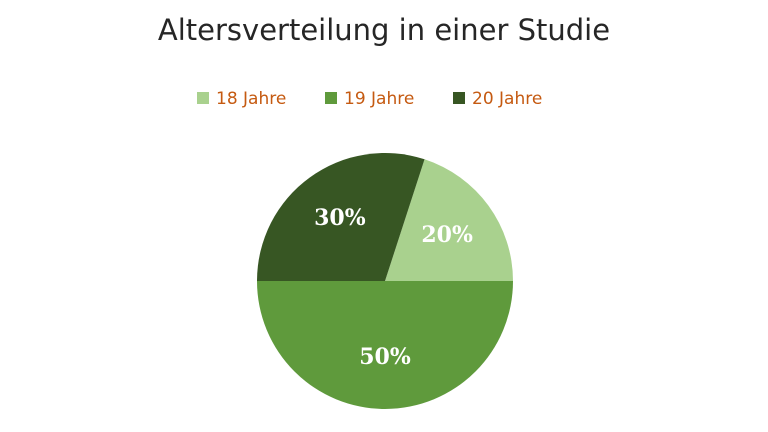 The height and width of the screenshot is (432, 768). What do you see at coordinates (447, 235) in the screenshot?
I see `data-label: 20%` at bounding box center [447, 235].